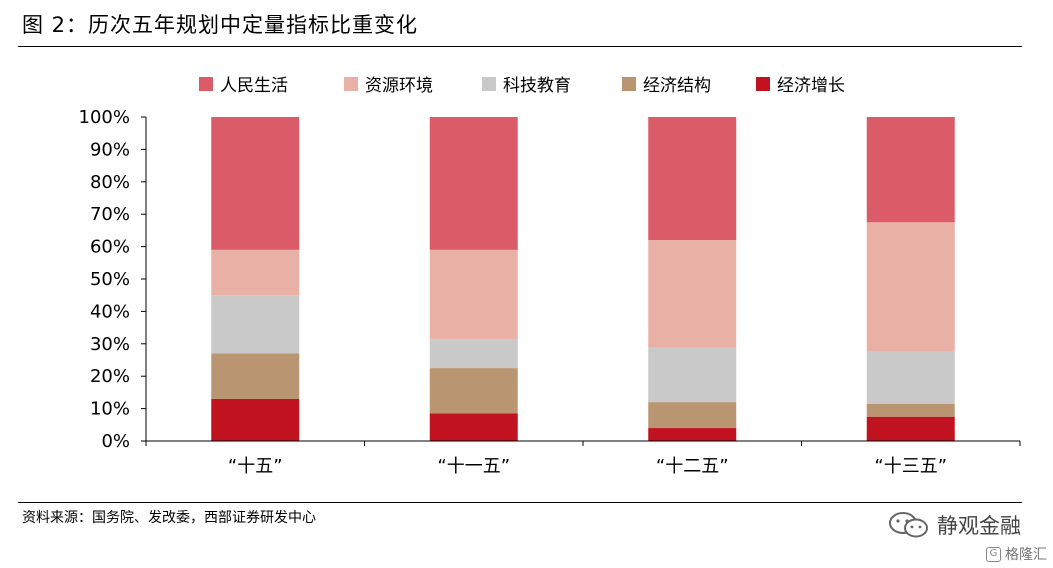 The image size is (1053, 568). Describe the element at coordinates (110, 311) in the screenshot. I see `y-tick-label: 40%` at that location.